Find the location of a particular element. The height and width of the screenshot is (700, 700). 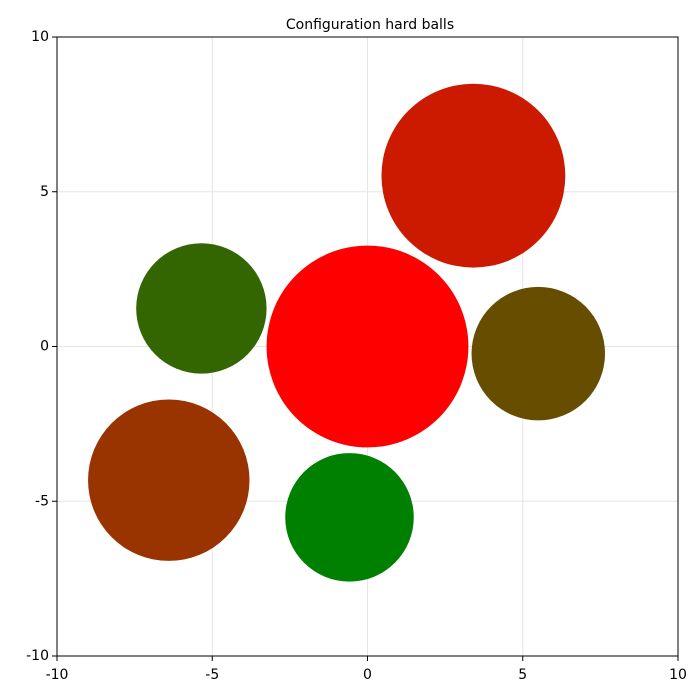

x-tick-label: -10 is located at coordinates (57, 675).